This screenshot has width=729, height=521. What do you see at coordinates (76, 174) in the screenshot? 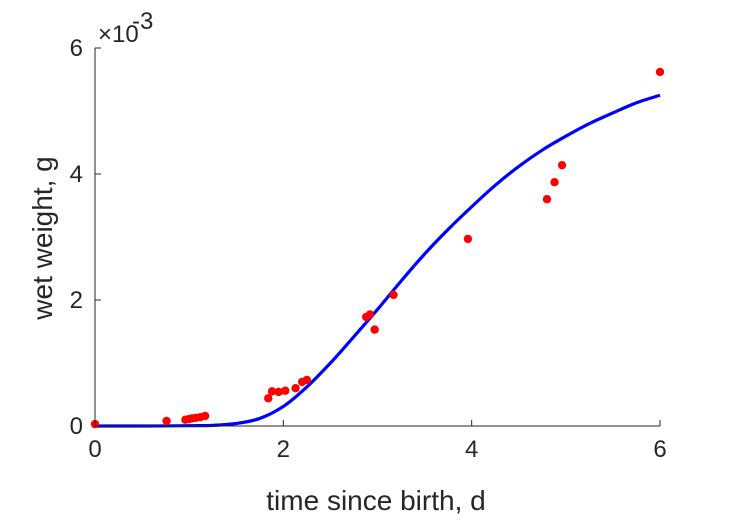
I see `y-tick-label: 4` at bounding box center [76, 174].